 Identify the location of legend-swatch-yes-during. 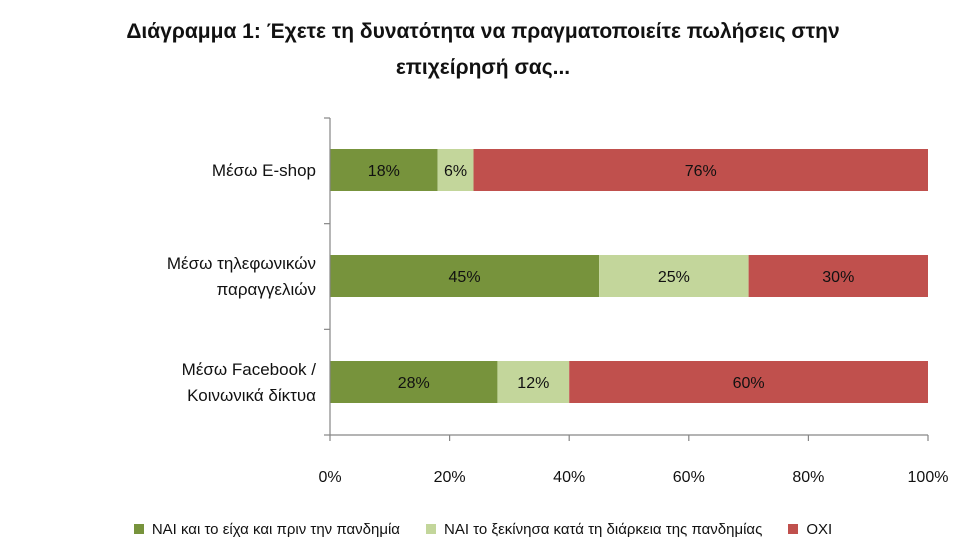
(430, 529).